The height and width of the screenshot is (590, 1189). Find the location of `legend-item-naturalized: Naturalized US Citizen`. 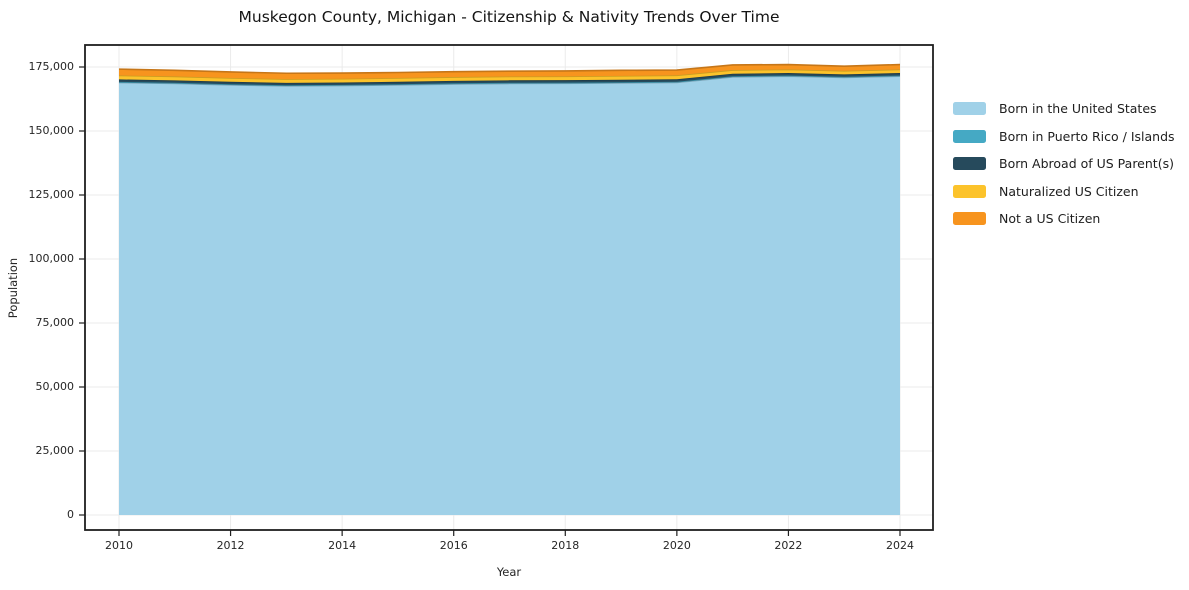

legend-item-naturalized: Naturalized US Citizen is located at coordinates (1064, 191).